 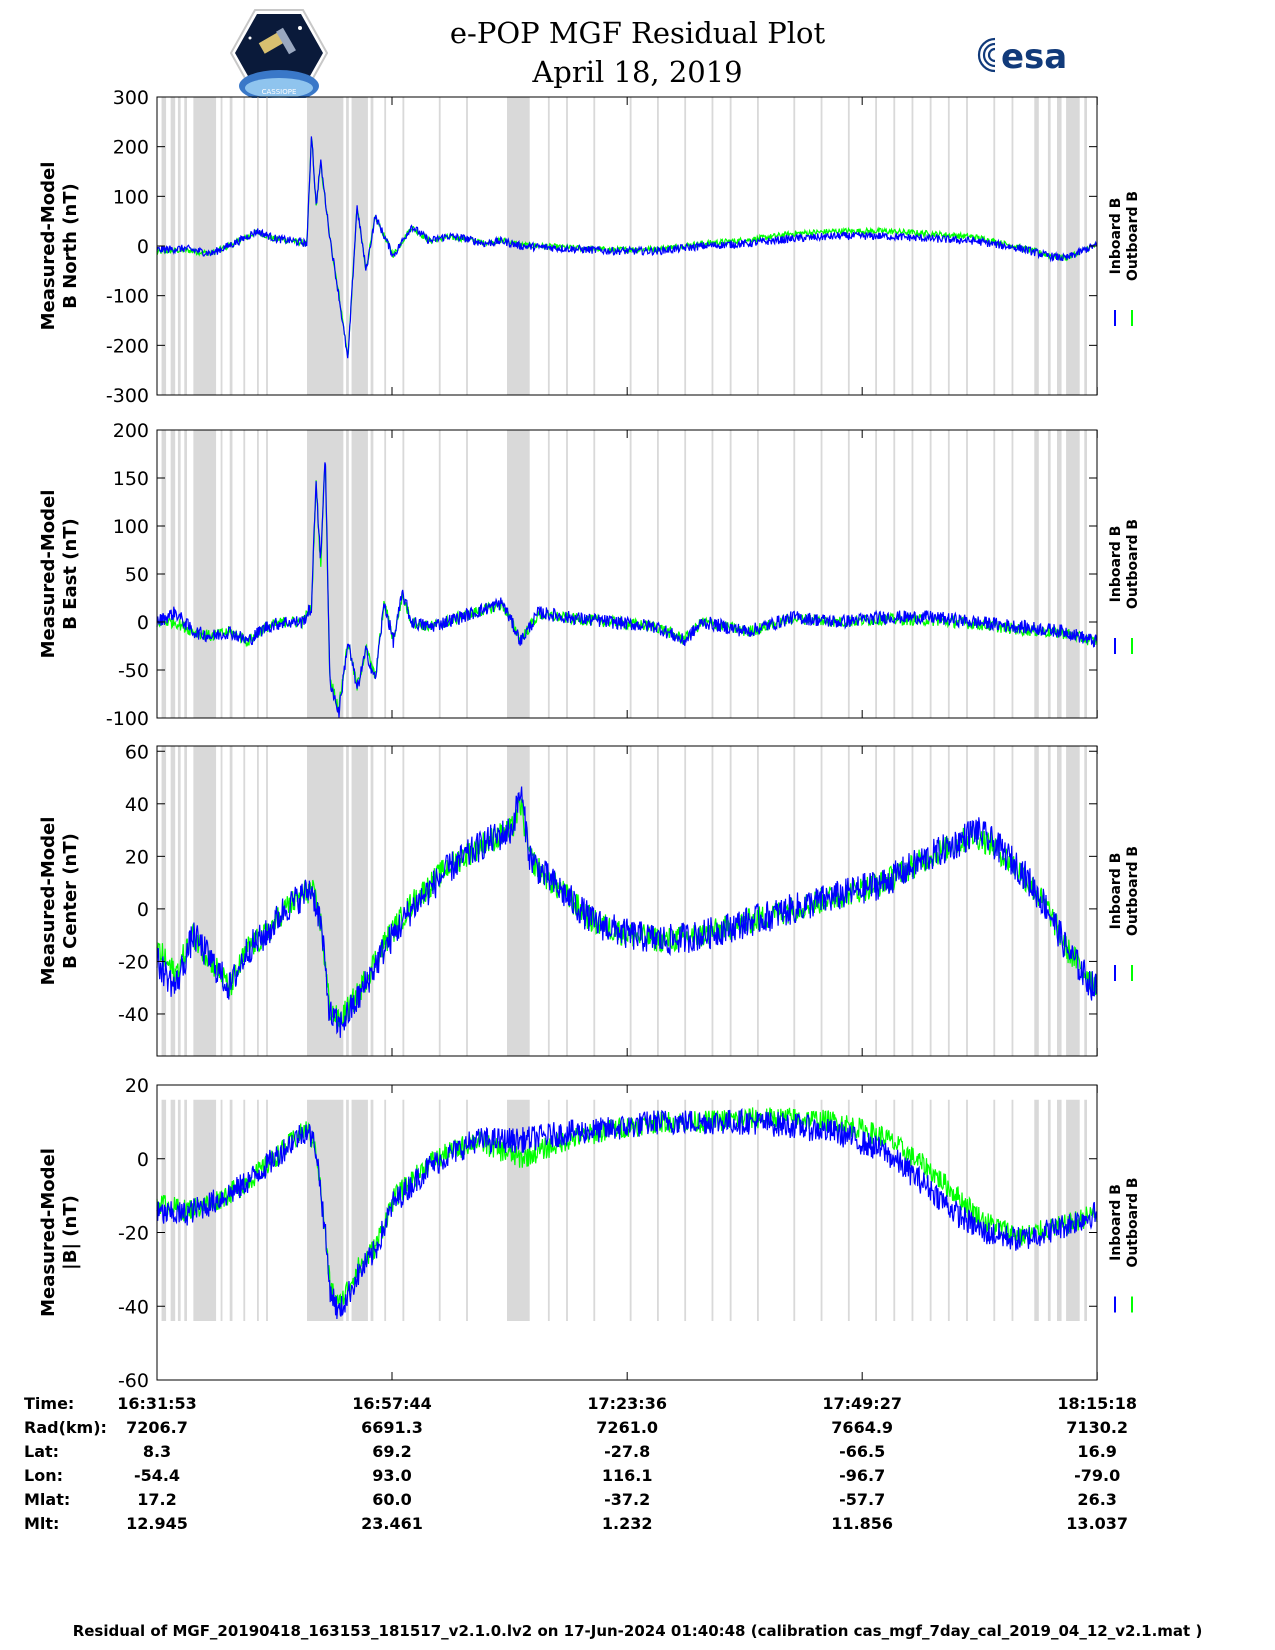 I want to click on y-axis-label-line2: B North (nT), so click(x=70, y=246).